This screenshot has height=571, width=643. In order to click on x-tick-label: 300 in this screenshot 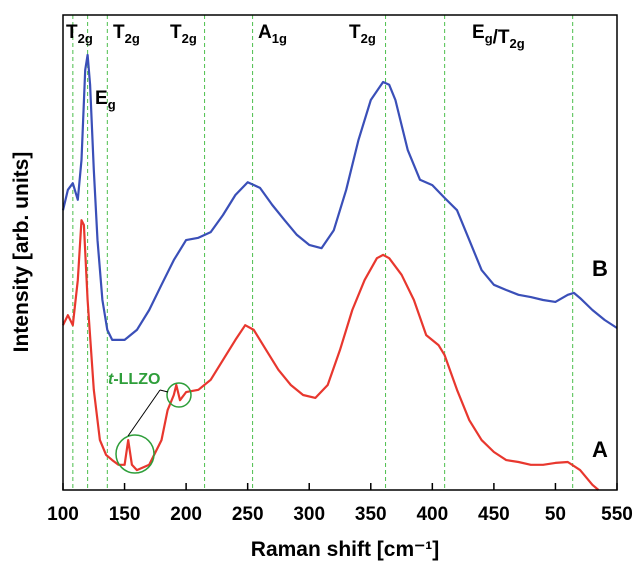, I will do `click(309, 514)`.